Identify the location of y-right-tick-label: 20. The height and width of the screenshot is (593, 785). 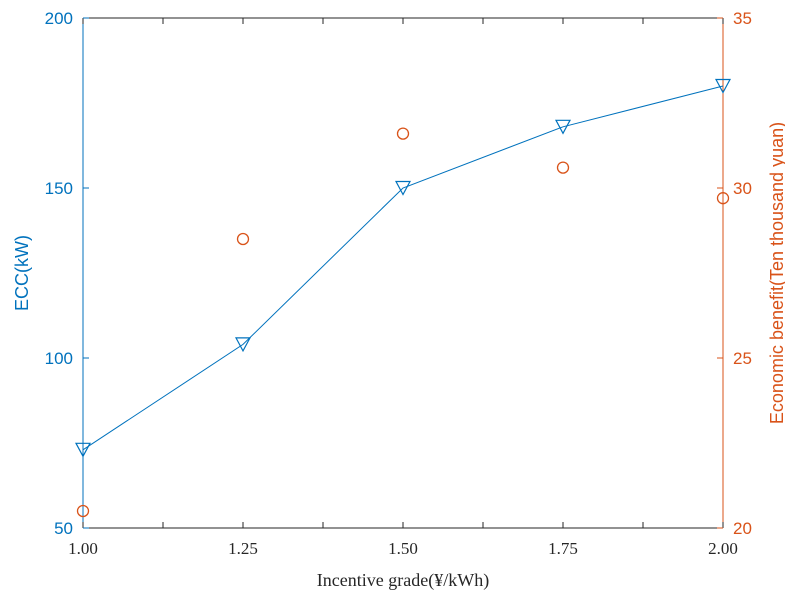
(742, 528).